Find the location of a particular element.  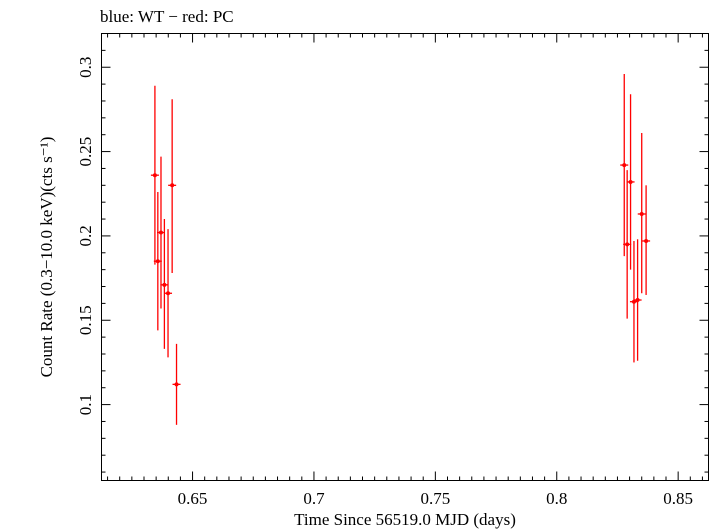

x-axis-label: Time Since 56519.0 MJD (days) is located at coordinates (405, 519).